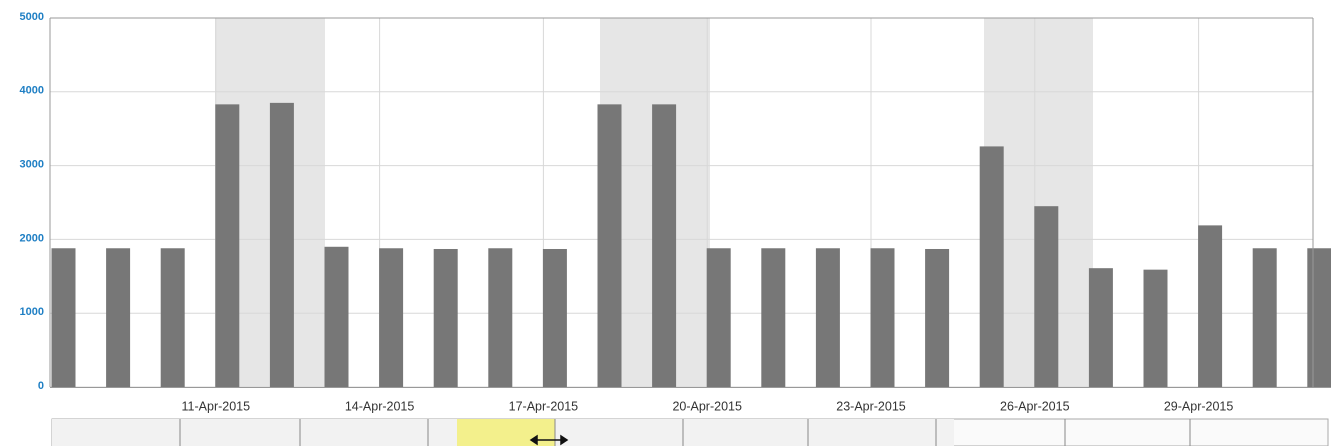 Image resolution: width=1331 pixels, height=446 pixels. I want to click on navigator-selection, so click(506, 432).